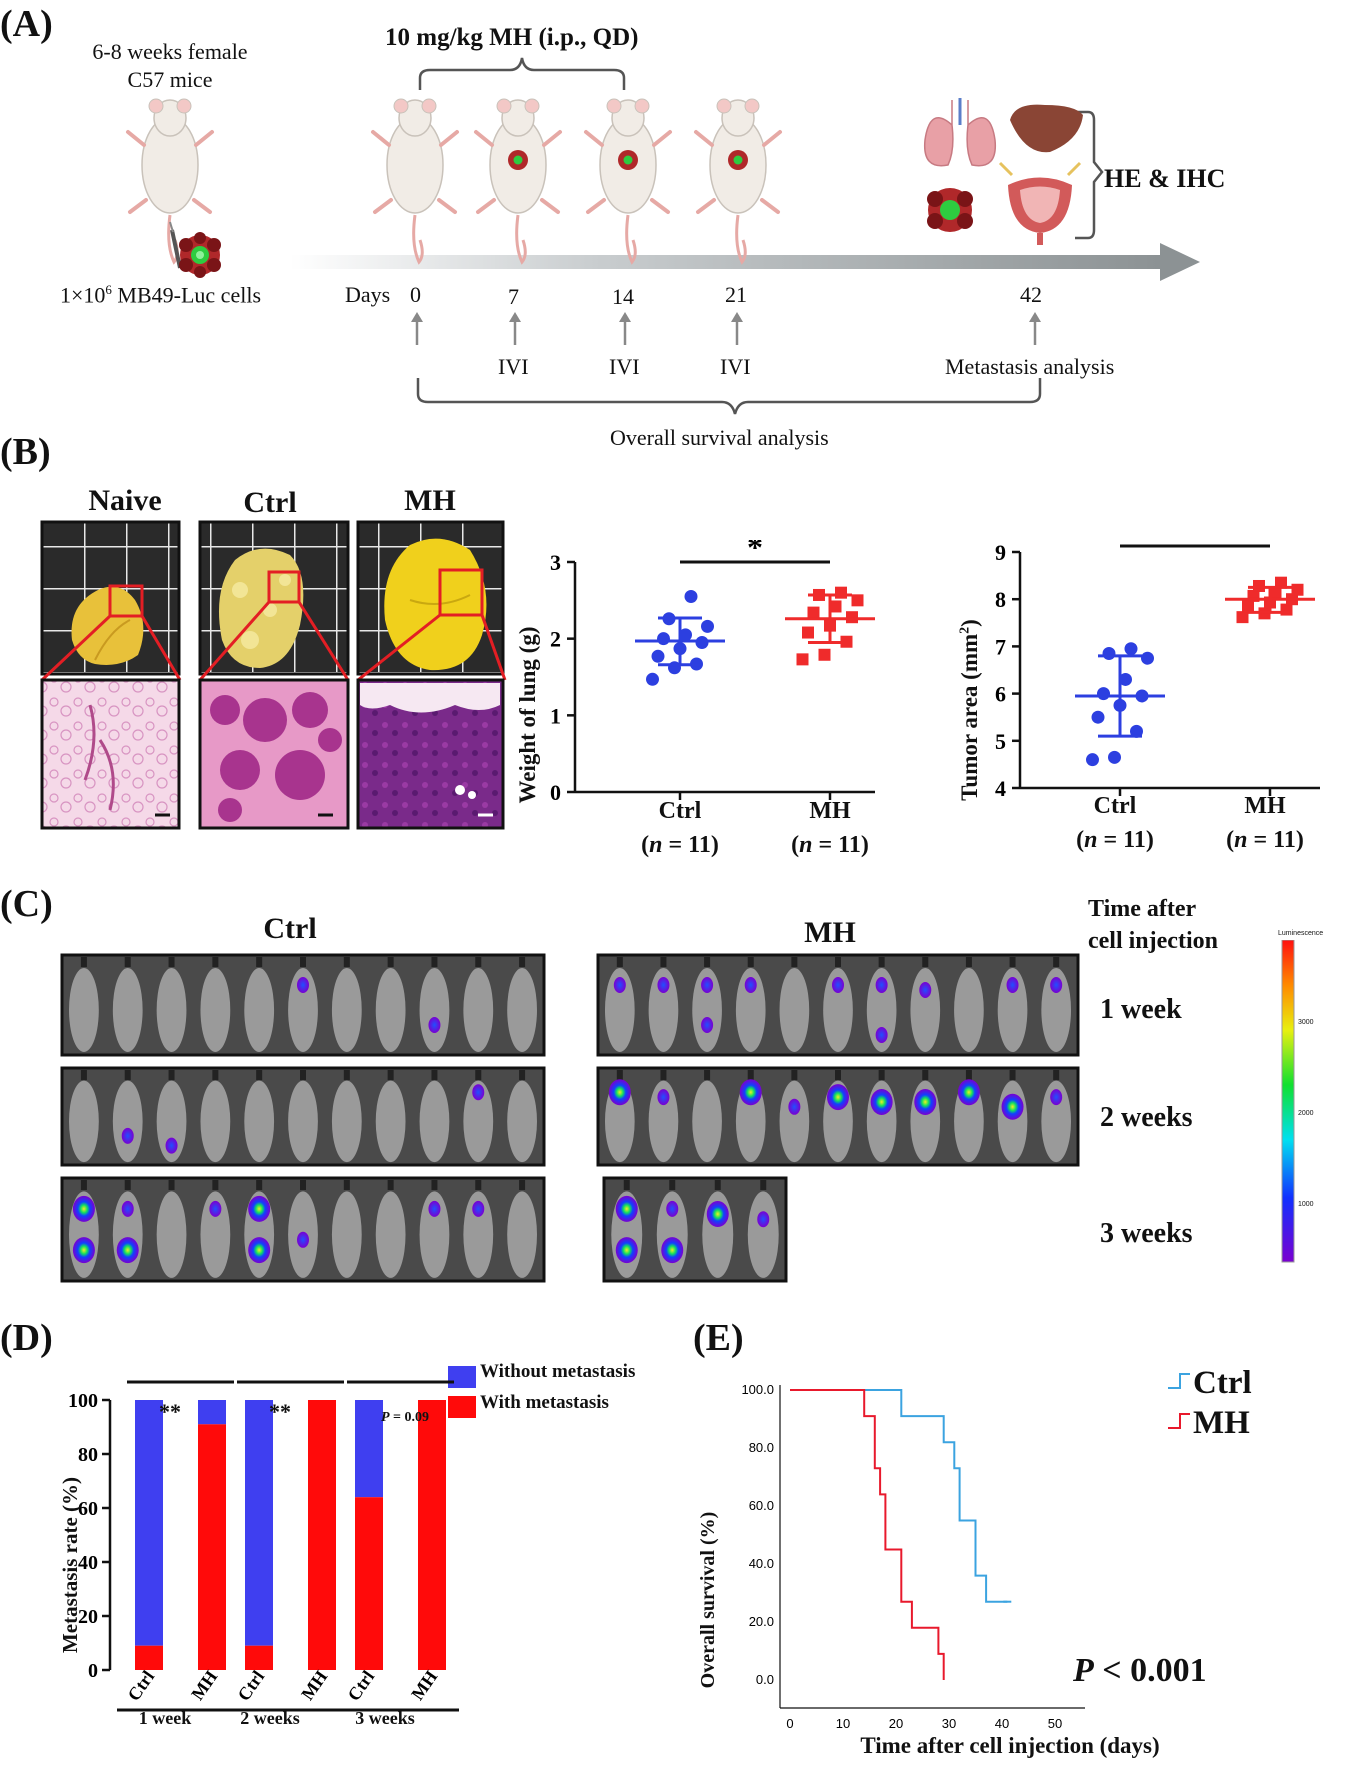 The image size is (1369, 1766). I want to click on naive-lung-photo, so click(110, 598).